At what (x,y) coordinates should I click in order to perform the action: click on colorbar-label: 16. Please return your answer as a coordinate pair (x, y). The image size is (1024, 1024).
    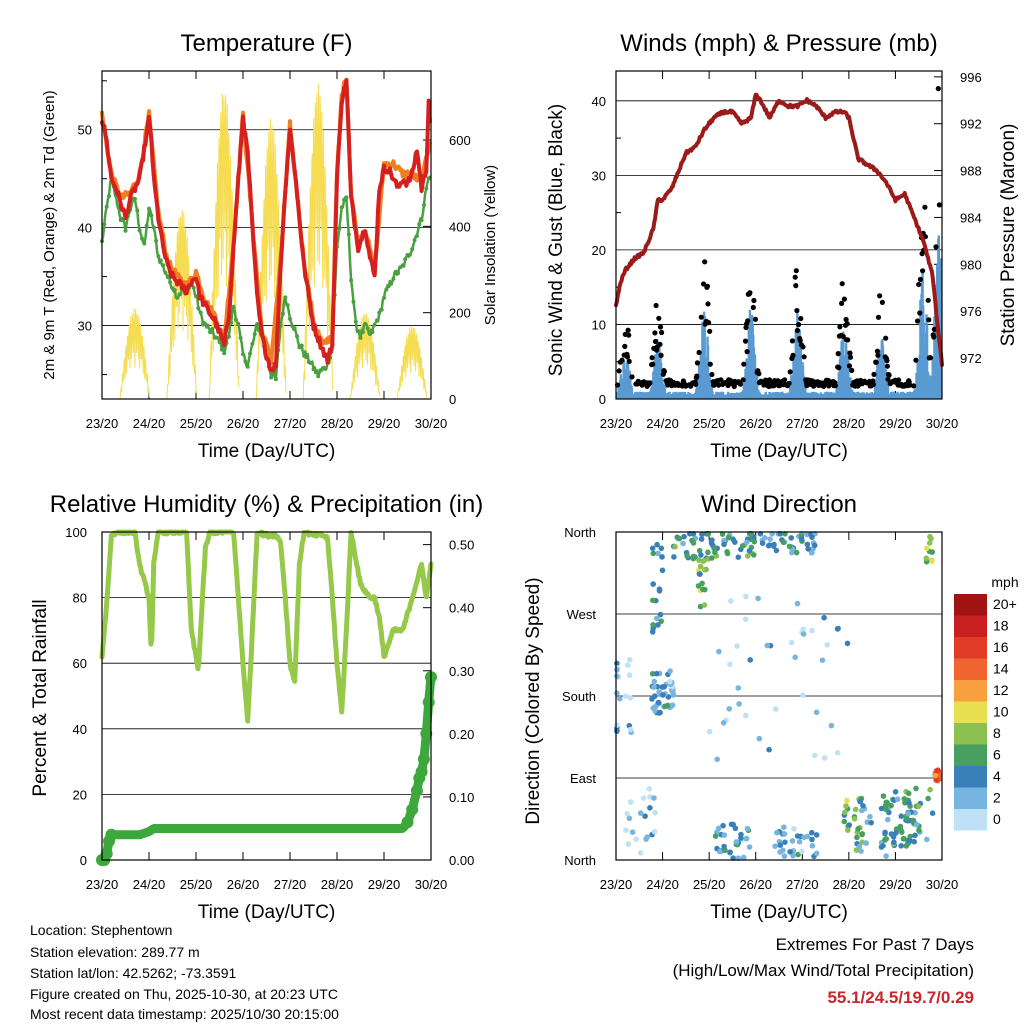
    Looking at the image, I should click on (1001, 647).